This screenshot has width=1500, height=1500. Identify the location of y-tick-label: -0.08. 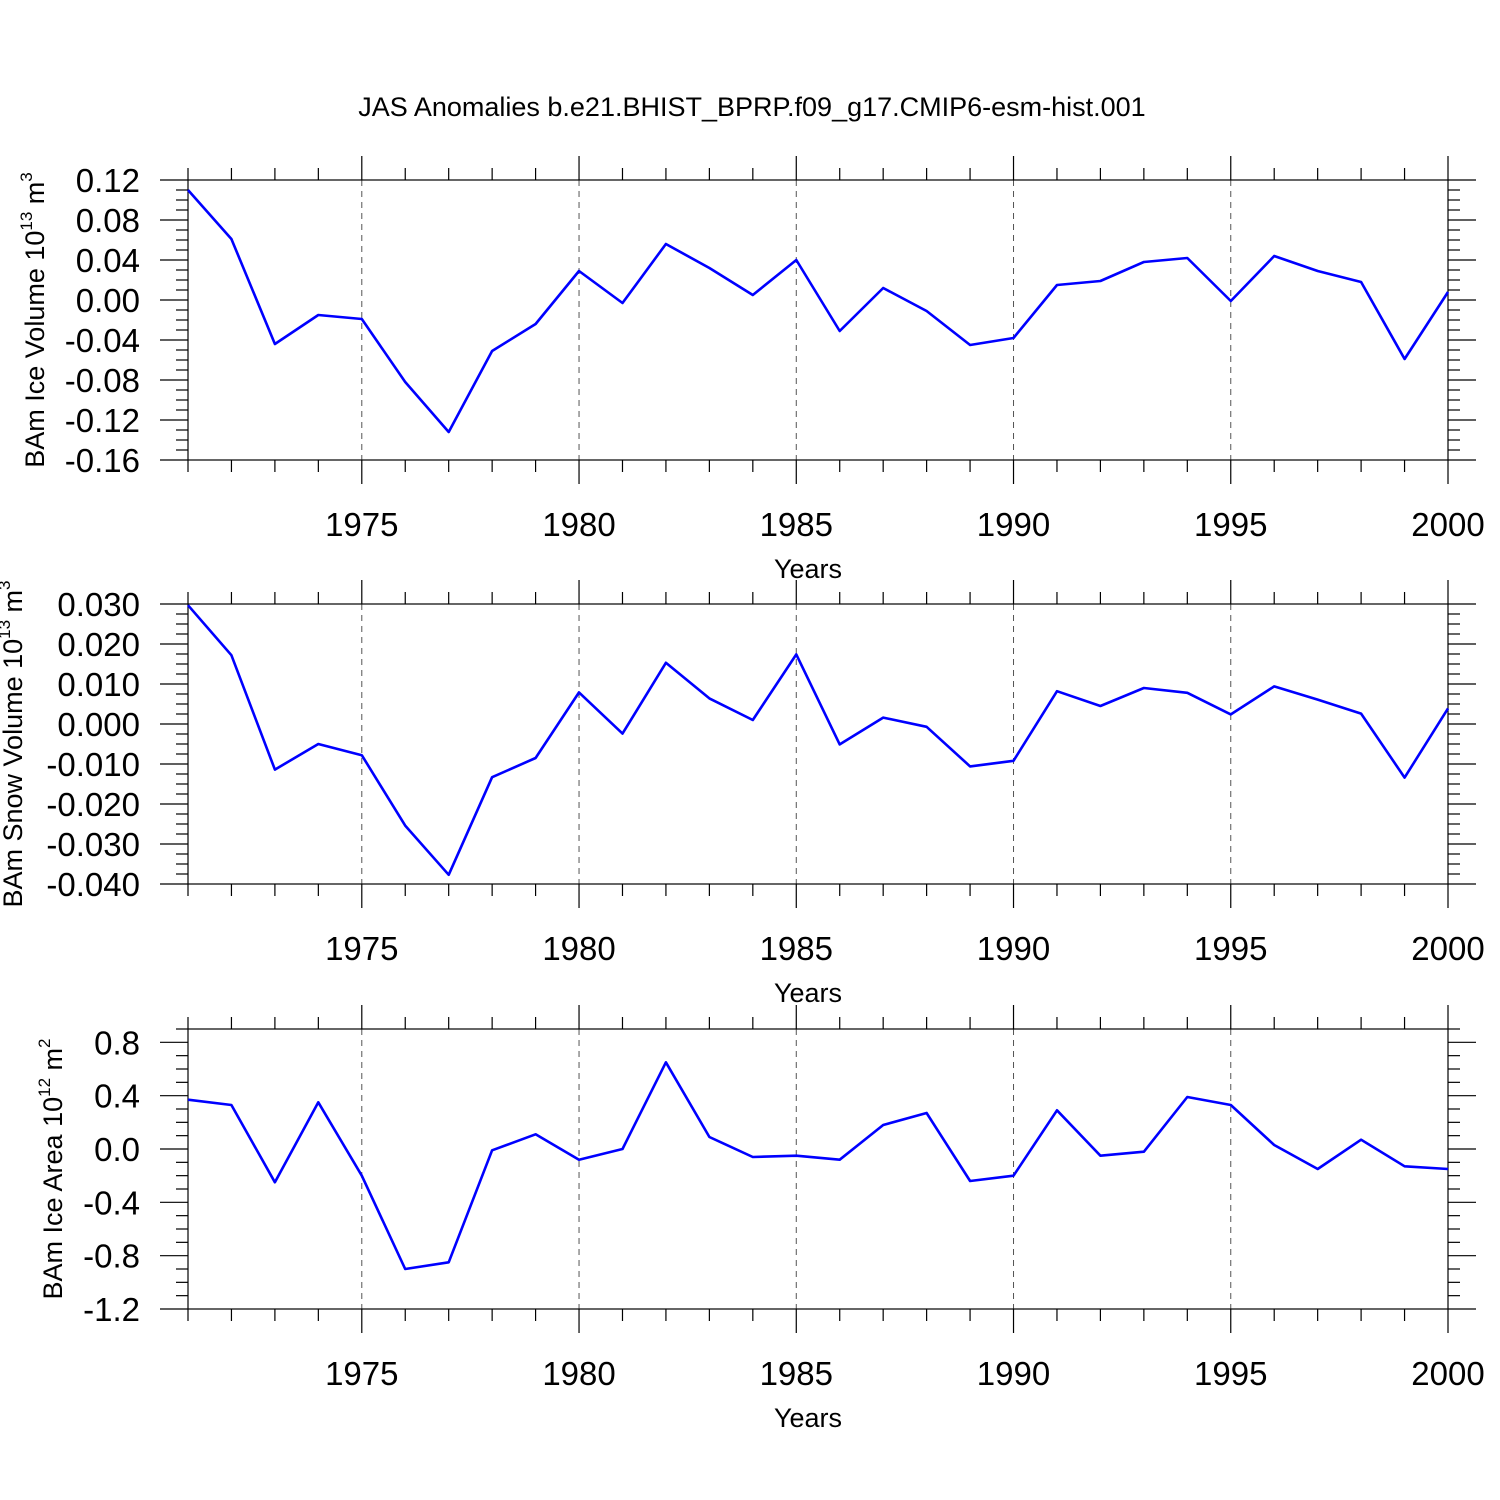
(102, 380).